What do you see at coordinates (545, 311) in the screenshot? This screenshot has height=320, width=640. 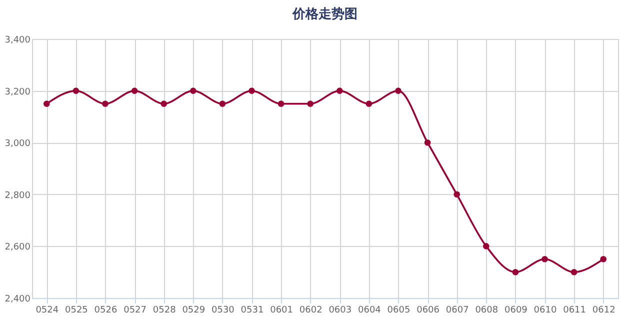 I see `x-tick-label: 0610` at bounding box center [545, 311].